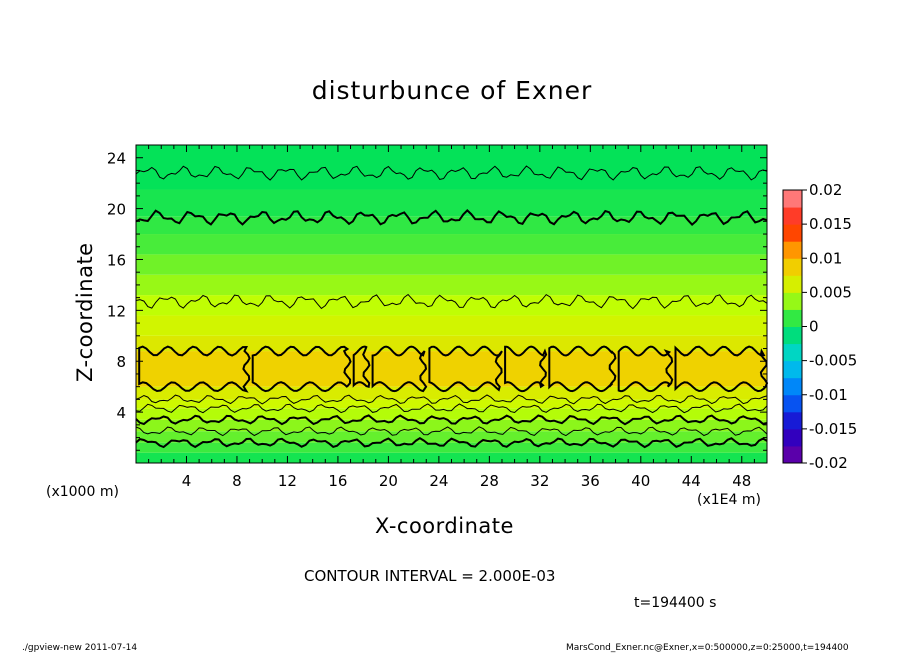 Image resolution: width=904 pixels, height=654 pixels. I want to click on colorbar-tick-label: 0.005, so click(830, 292).